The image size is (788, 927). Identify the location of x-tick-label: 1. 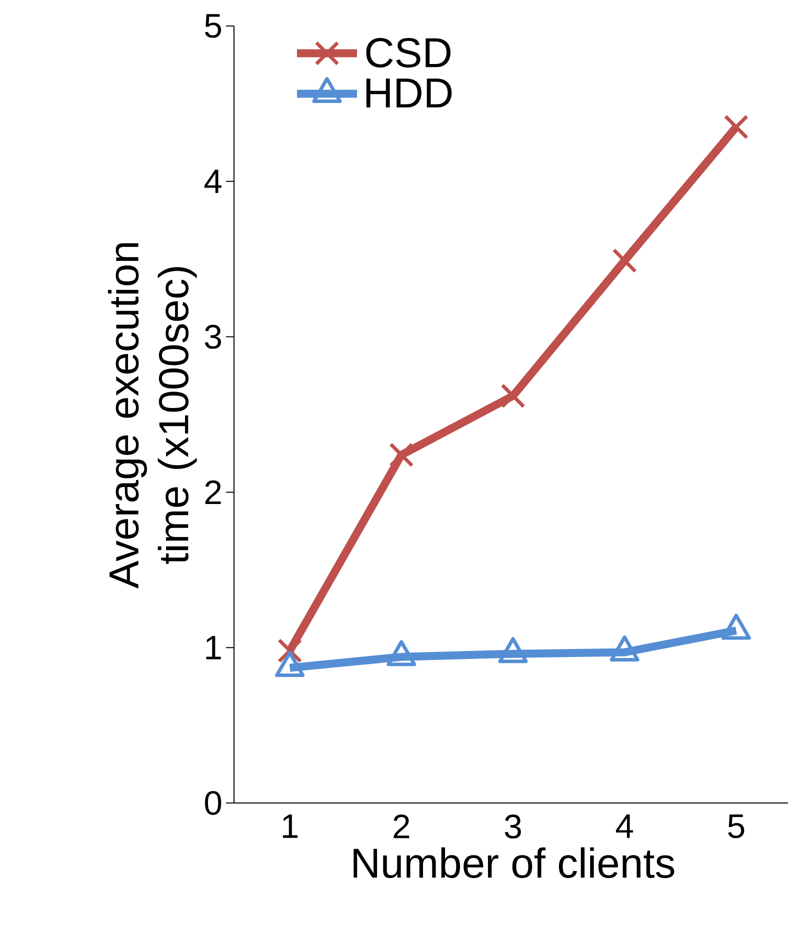
(290, 826).